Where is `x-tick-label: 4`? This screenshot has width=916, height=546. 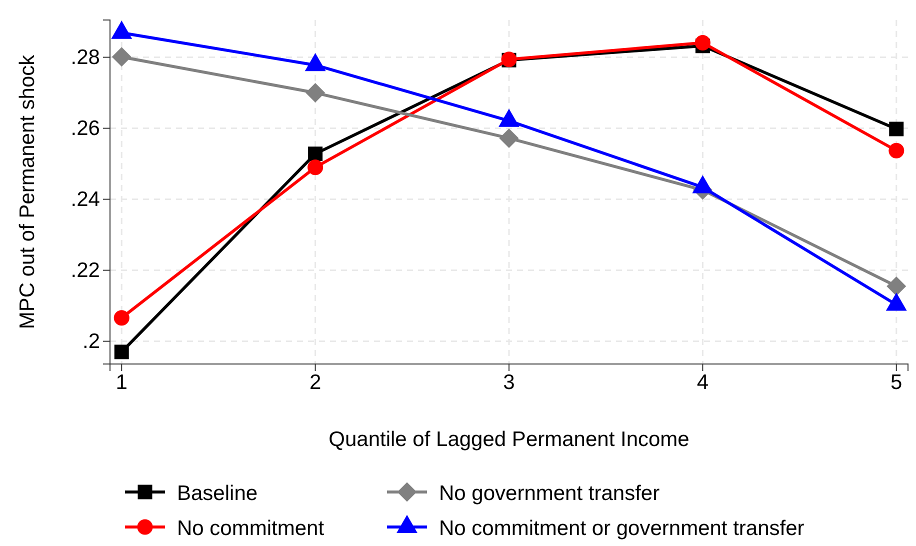
x-tick-label: 4 is located at coordinates (702, 382).